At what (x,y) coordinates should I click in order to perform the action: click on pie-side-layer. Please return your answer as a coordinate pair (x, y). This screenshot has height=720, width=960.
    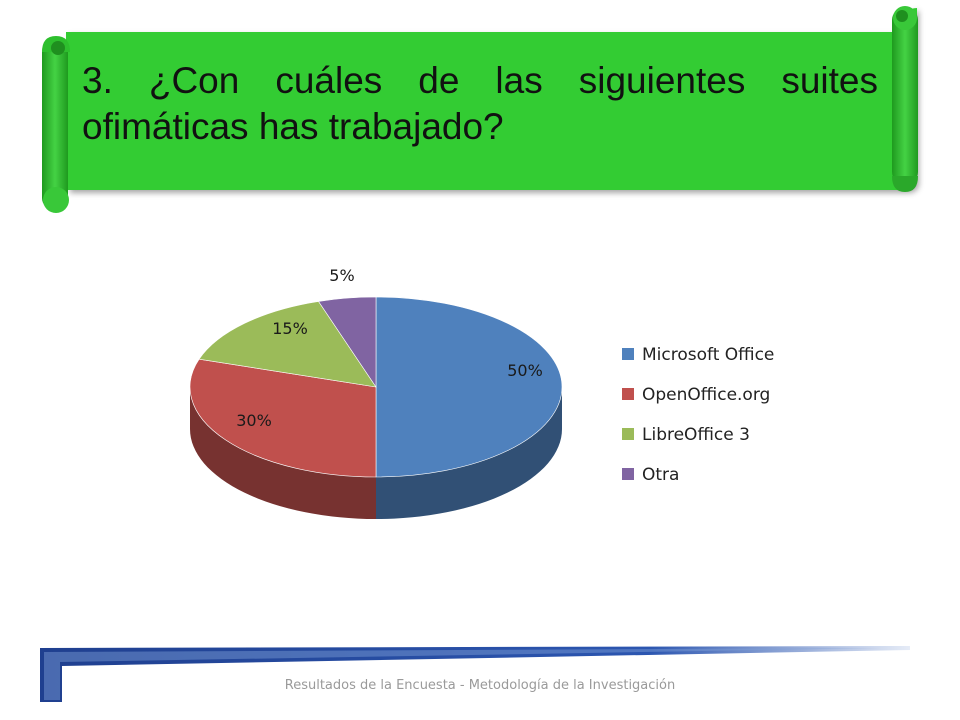
    Looking at the image, I should click on (376, 453).